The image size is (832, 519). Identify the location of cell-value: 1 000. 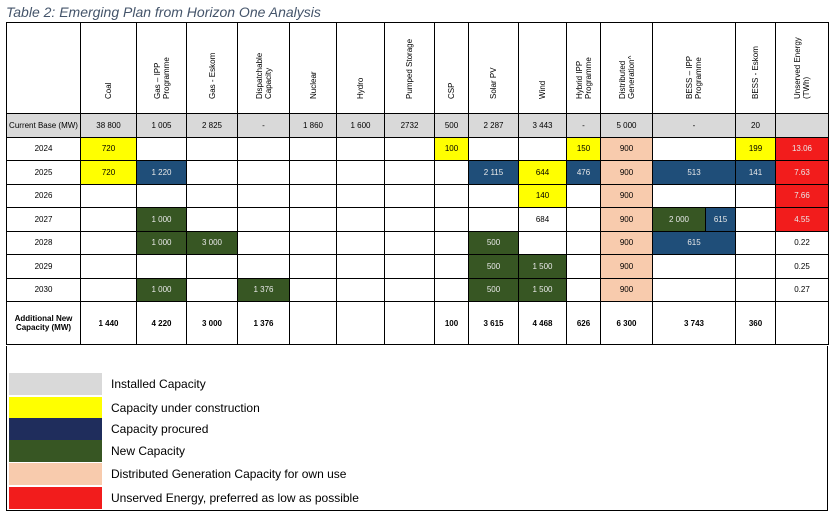
(161, 219).